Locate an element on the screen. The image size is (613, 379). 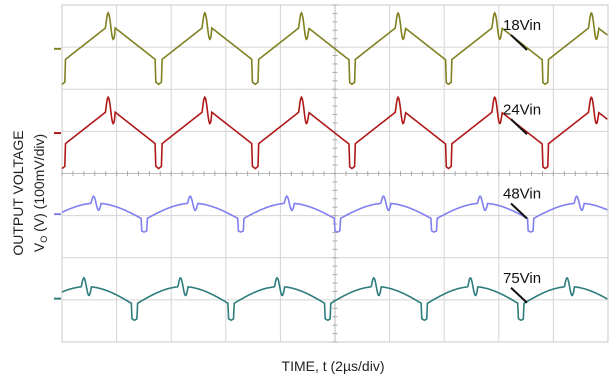
trace-label-18Vin: 18Vin is located at coordinates (522, 25).